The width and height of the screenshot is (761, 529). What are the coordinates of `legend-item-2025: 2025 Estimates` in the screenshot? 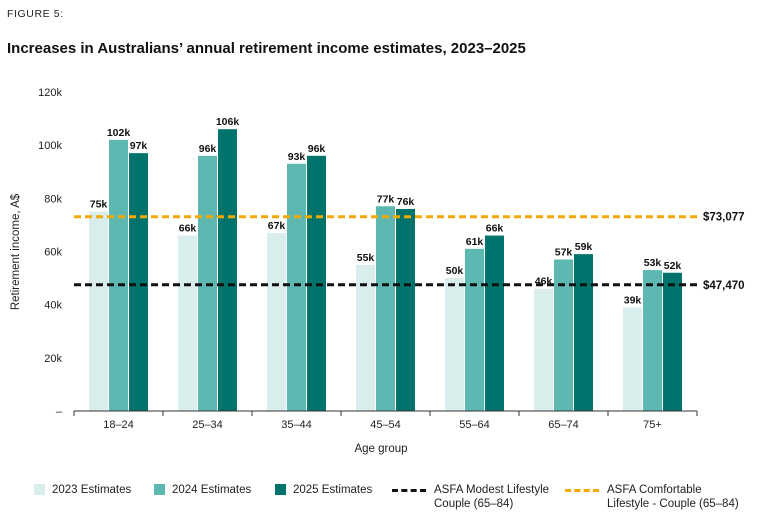 It's located at (323, 490).